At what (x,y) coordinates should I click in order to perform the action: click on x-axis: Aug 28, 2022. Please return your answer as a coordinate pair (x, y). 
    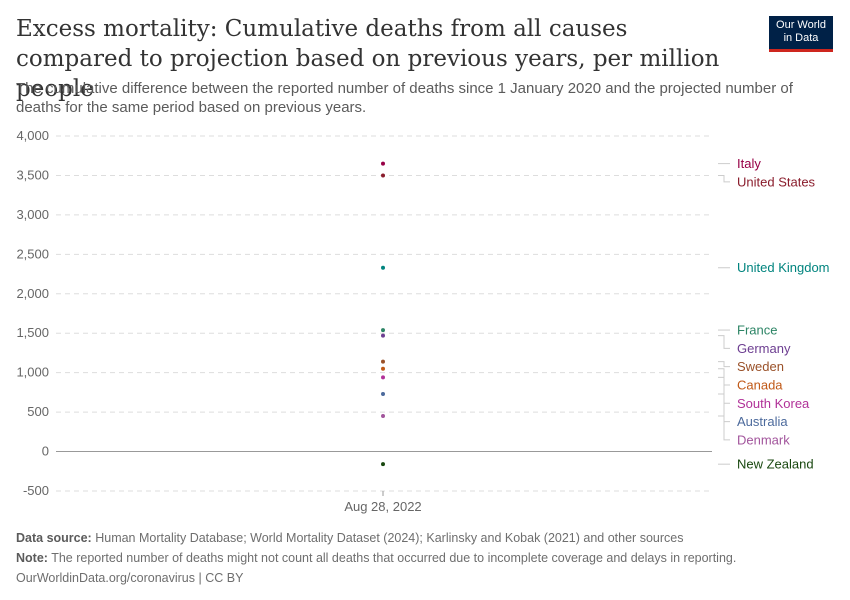
    Looking at the image, I should click on (383, 502).